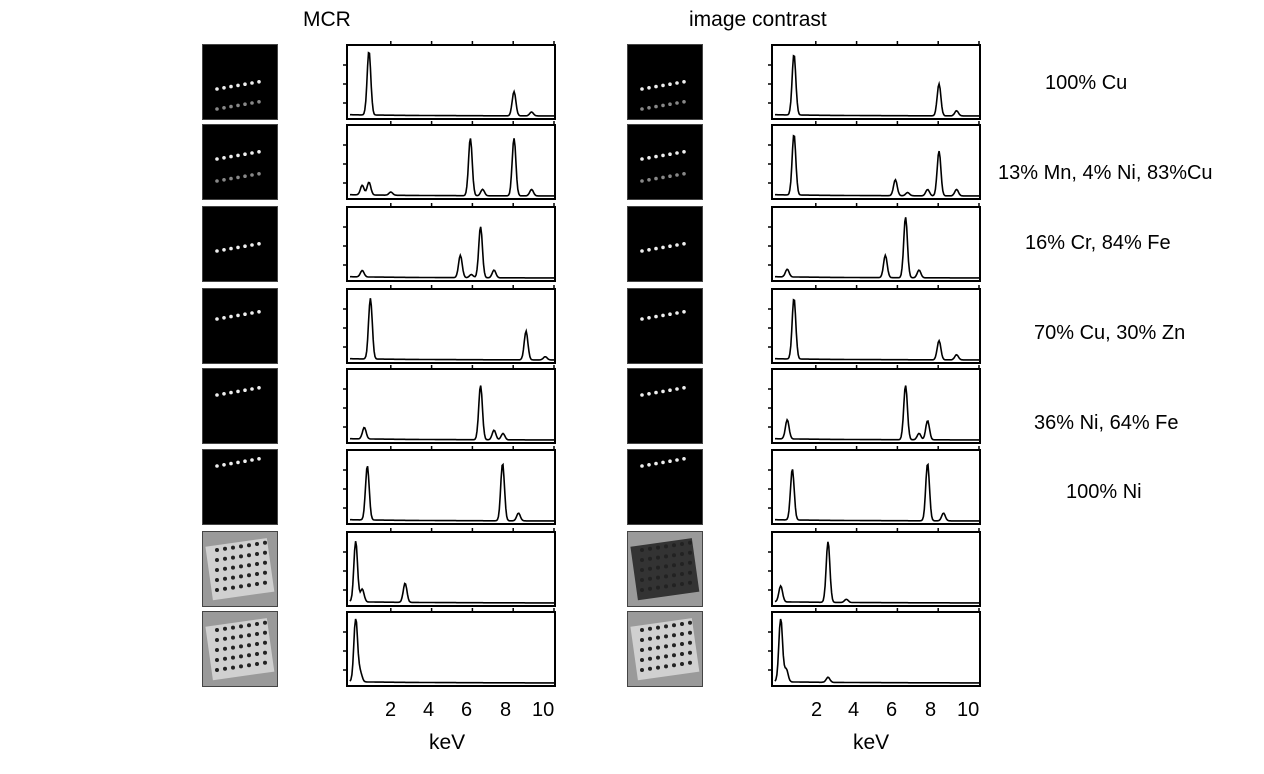 Image resolution: width=1264 pixels, height=774 pixels. I want to click on x-tick-label-left-10: 10, so click(543, 710).